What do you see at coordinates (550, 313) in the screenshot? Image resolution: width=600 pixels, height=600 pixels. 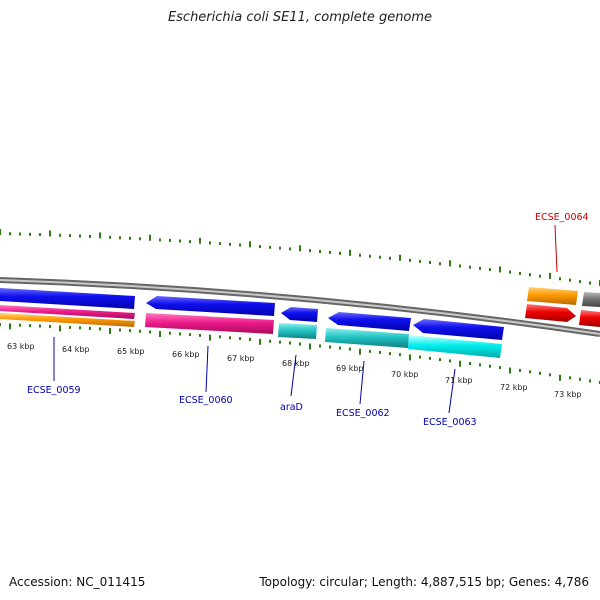 I see `gene-ecse-0064-arrow` at bounding box center [550, 313].